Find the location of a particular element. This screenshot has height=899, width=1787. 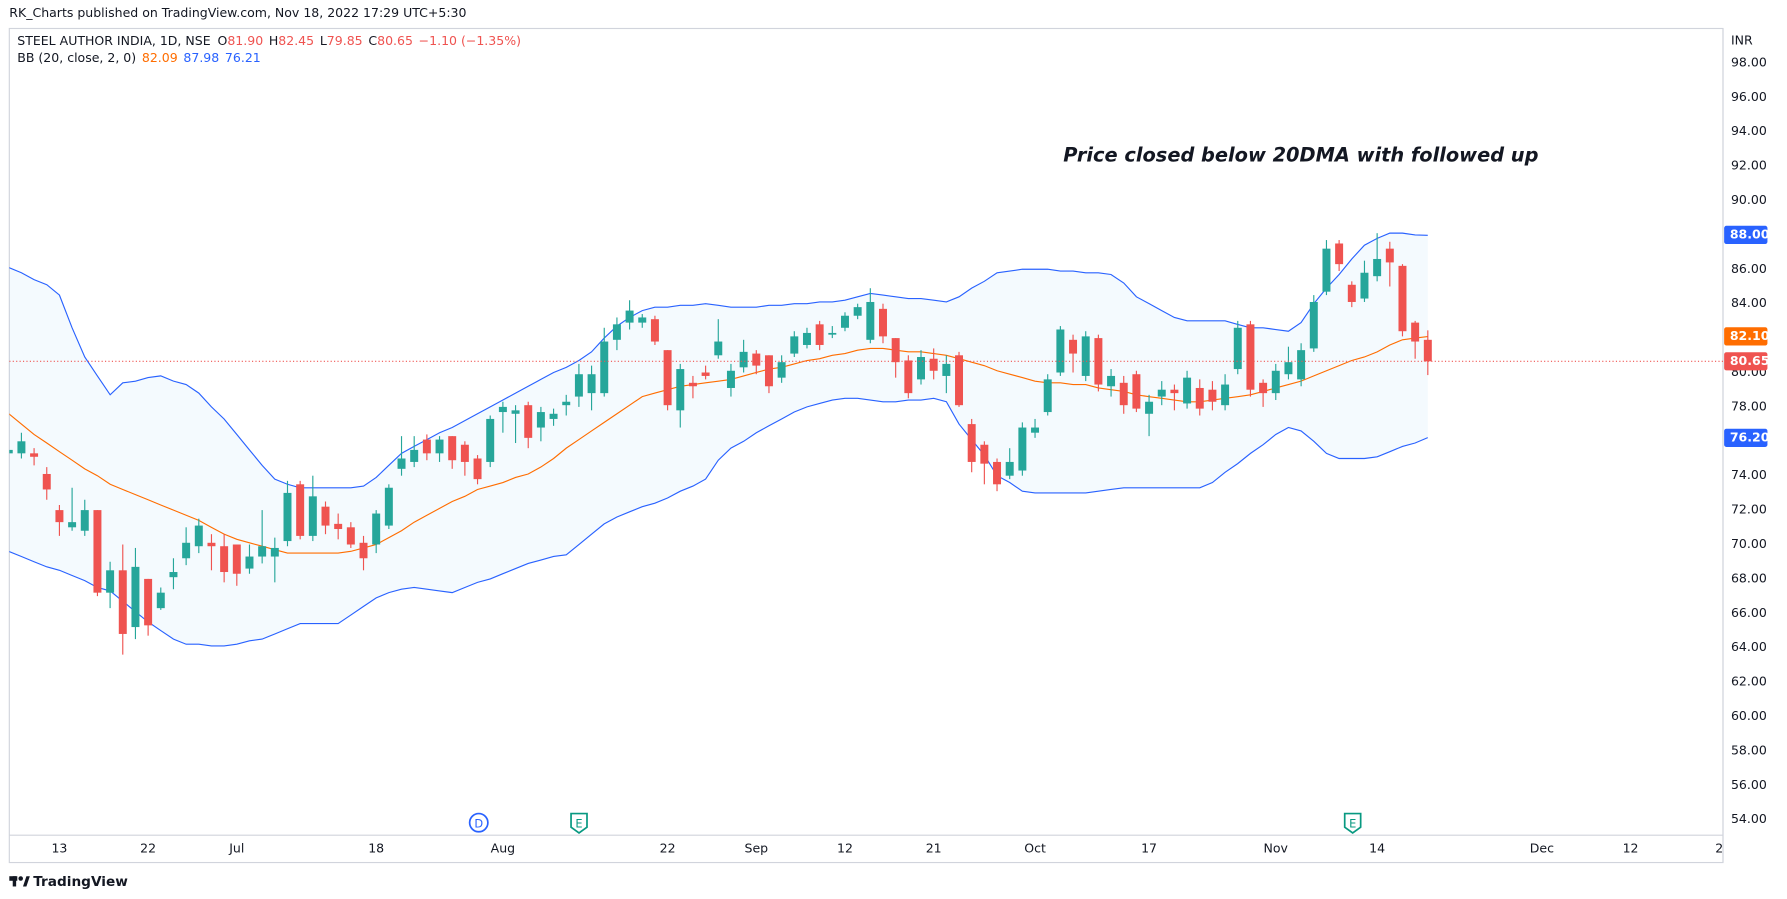

ohlc-key: L is located at coordinates (323, 40).